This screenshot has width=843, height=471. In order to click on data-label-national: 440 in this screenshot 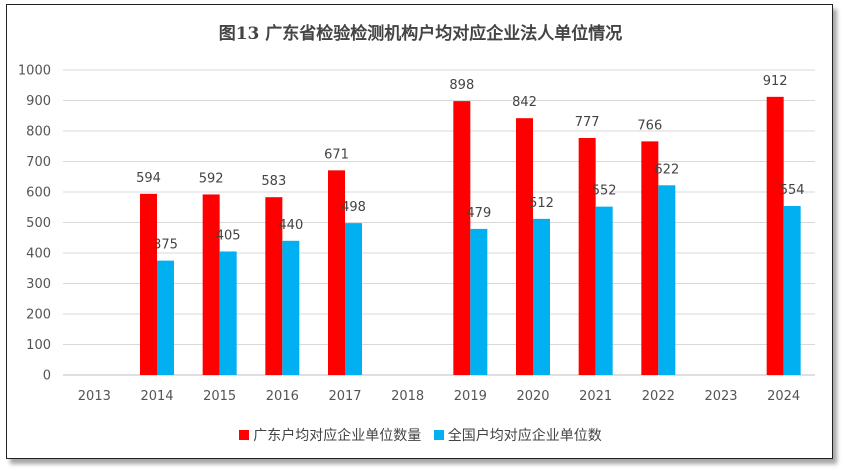, I will do `click(290, 225)`.